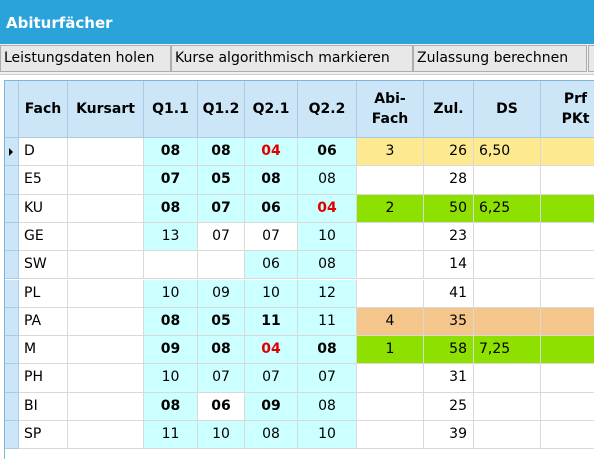  I want to click on ds-cell: 6,50, so click(507, 152).